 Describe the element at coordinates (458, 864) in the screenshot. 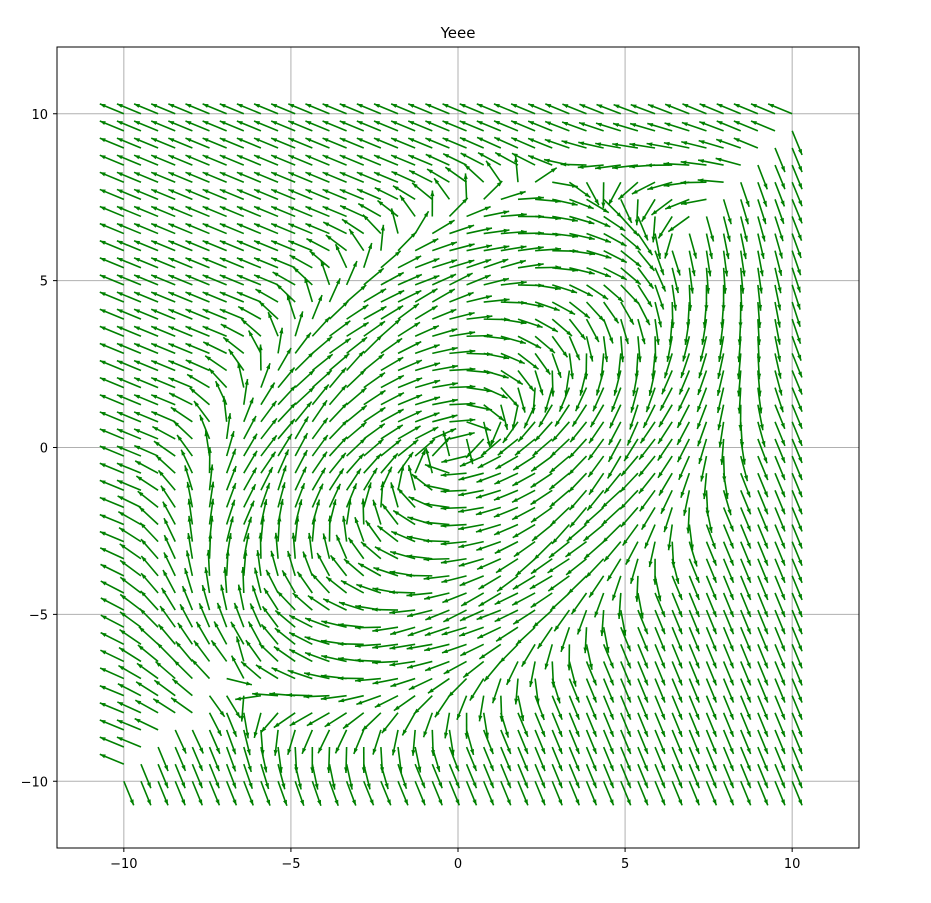

I see `x-tick-label: 0` at that location.